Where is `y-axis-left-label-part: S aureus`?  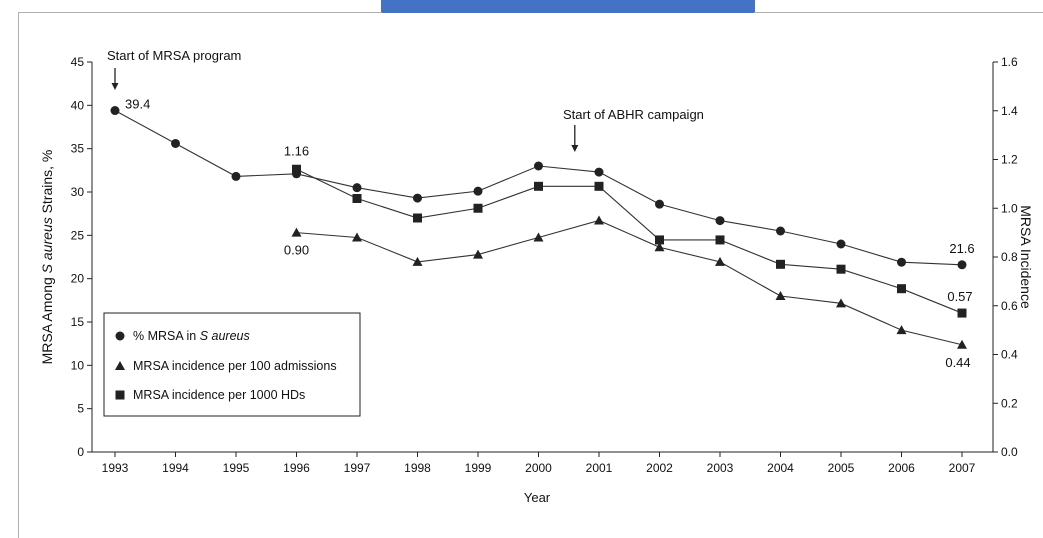 y-axis-left-label-part: S aureus is located at coordinates (47, 245).